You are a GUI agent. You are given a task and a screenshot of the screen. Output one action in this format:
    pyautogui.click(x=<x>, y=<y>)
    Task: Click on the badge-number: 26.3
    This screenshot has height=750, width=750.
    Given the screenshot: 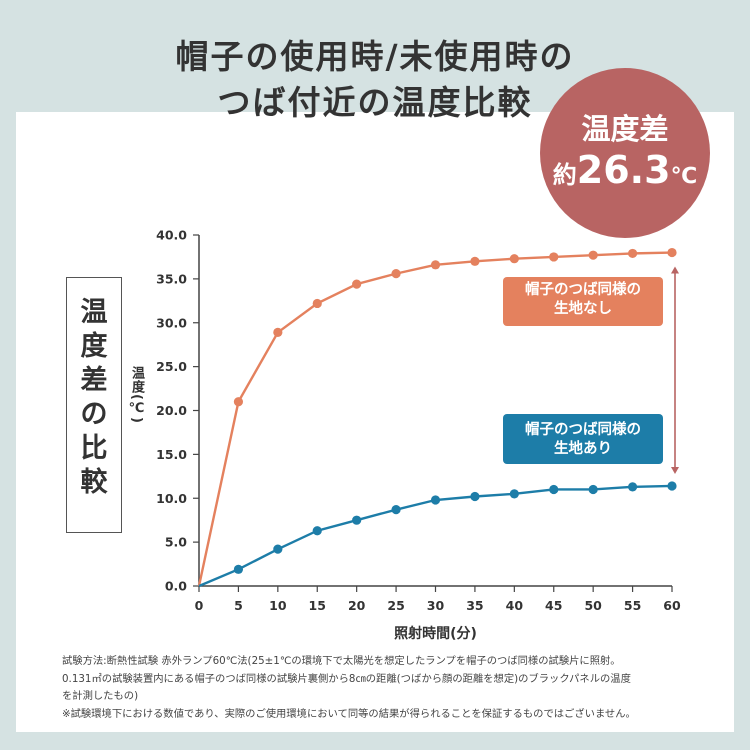 What is the action you would take?
    pyautogui.click(x=623, y=170)
    